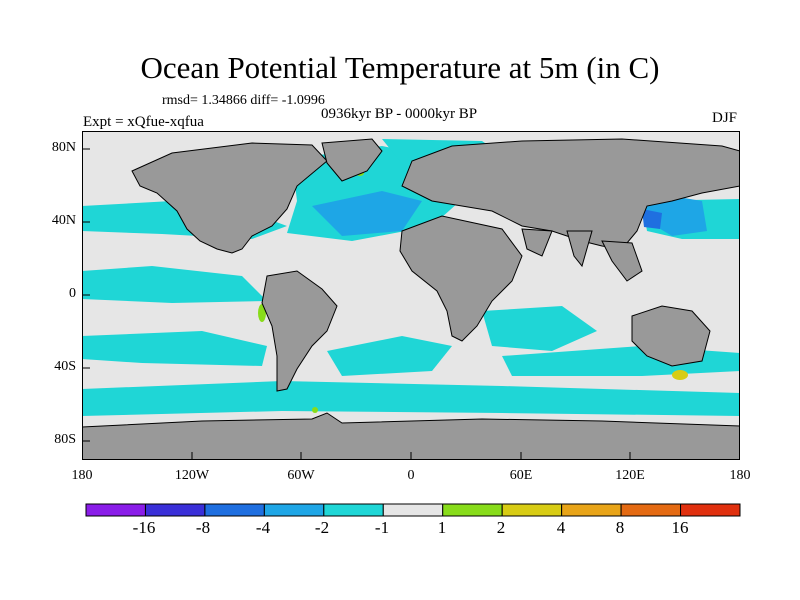  Describe the element at coordinates (229, 198) in the screenshot. I see `north-america` at that location.